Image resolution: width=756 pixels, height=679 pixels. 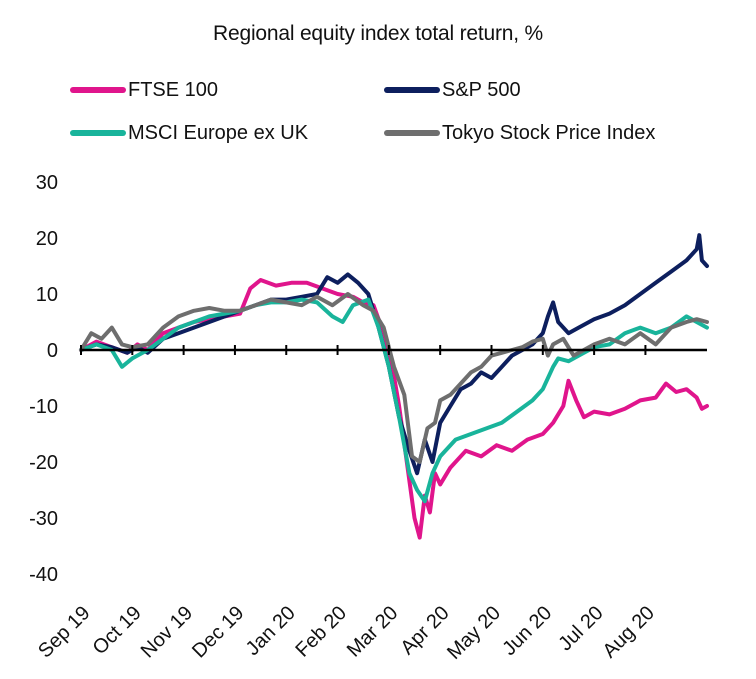 I want to click on x-tick-label: Oct 19, so click(x=117, y=630).